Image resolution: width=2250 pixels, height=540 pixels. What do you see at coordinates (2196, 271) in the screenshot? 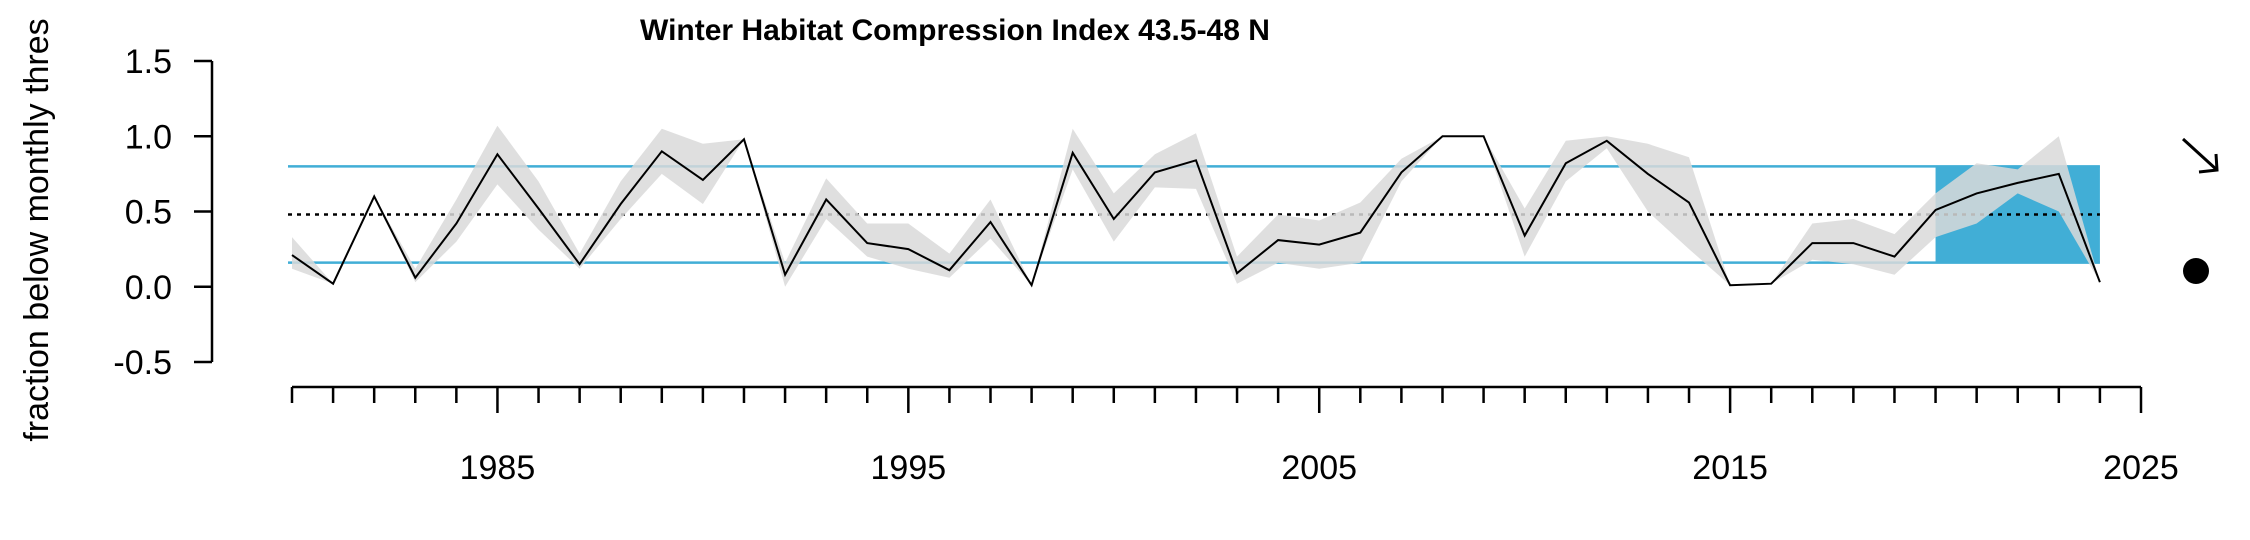
I see `status-dot-icon` at bounding box center [2196, 271].